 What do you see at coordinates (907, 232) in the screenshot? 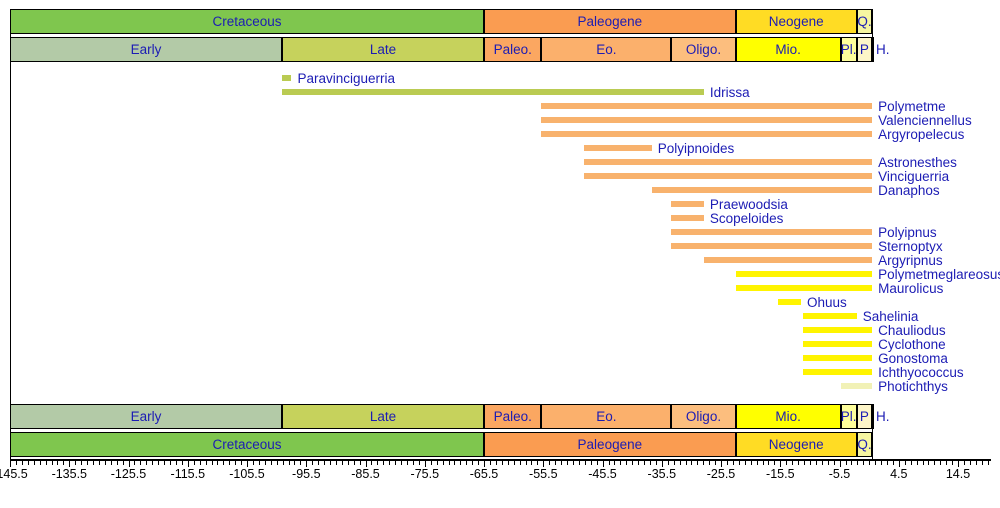
I see `taxon-label-polyipnus: Polyipnus` at bounding box center [907, 232].